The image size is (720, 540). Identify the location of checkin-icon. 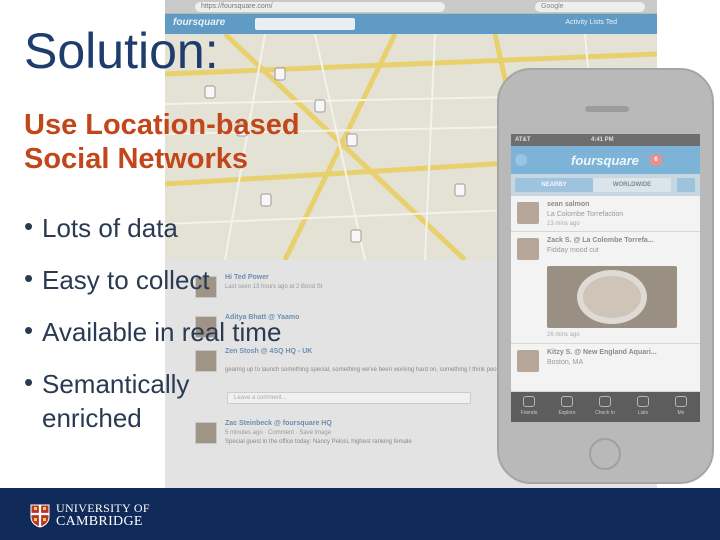
(605, 401).